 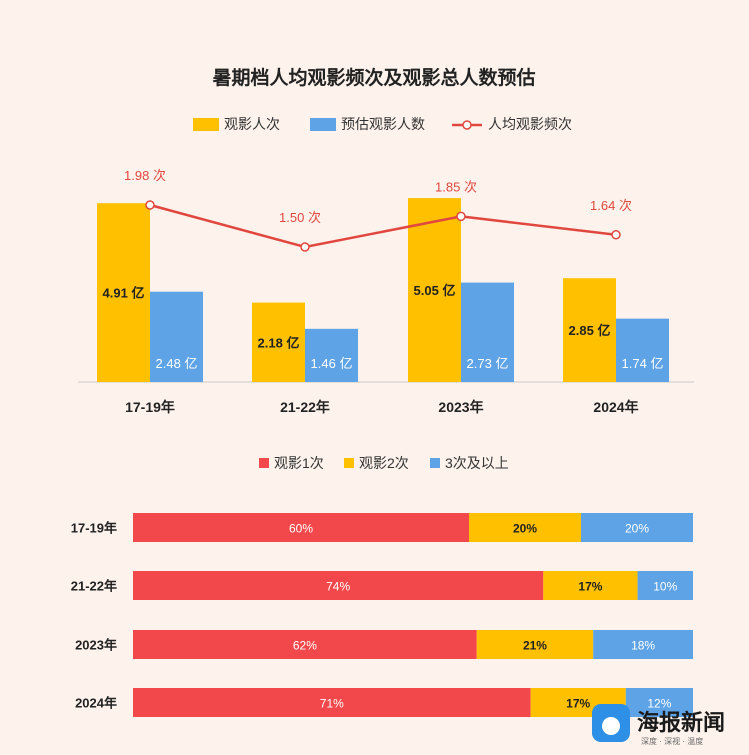 What do you see at coordinates (305, 407) in the screenshot?
I see `x-tick-label: 21-22年` at bounding box center [305, 407].